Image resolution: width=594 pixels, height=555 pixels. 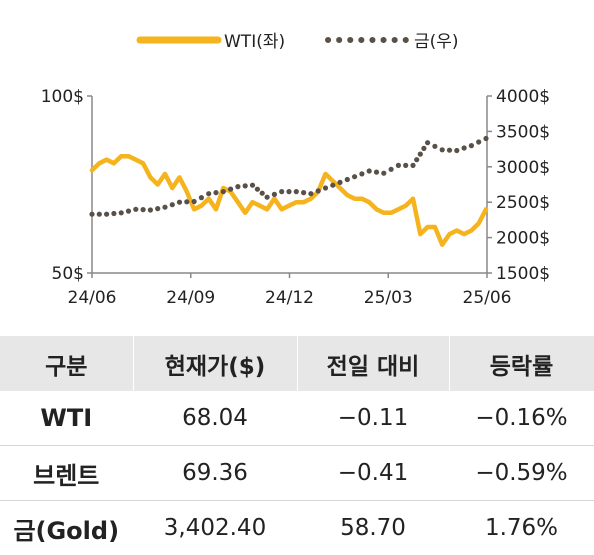 I want to click on row-name-cell: 브렌트, so click(x=66, y=473).